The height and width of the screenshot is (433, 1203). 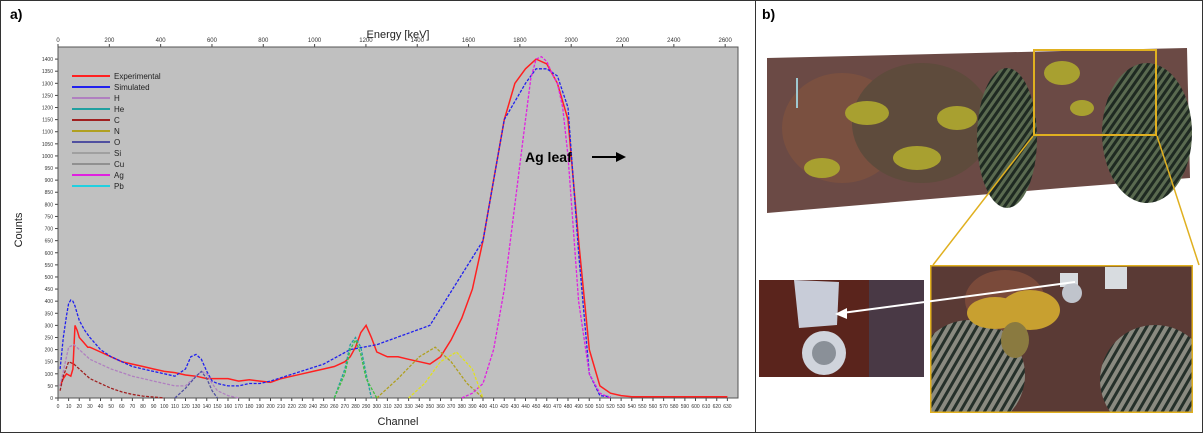 What do you see at coordinates (119, 109) in the screenshot?
I see `legend-label: He` at bounding box center [119, 109].